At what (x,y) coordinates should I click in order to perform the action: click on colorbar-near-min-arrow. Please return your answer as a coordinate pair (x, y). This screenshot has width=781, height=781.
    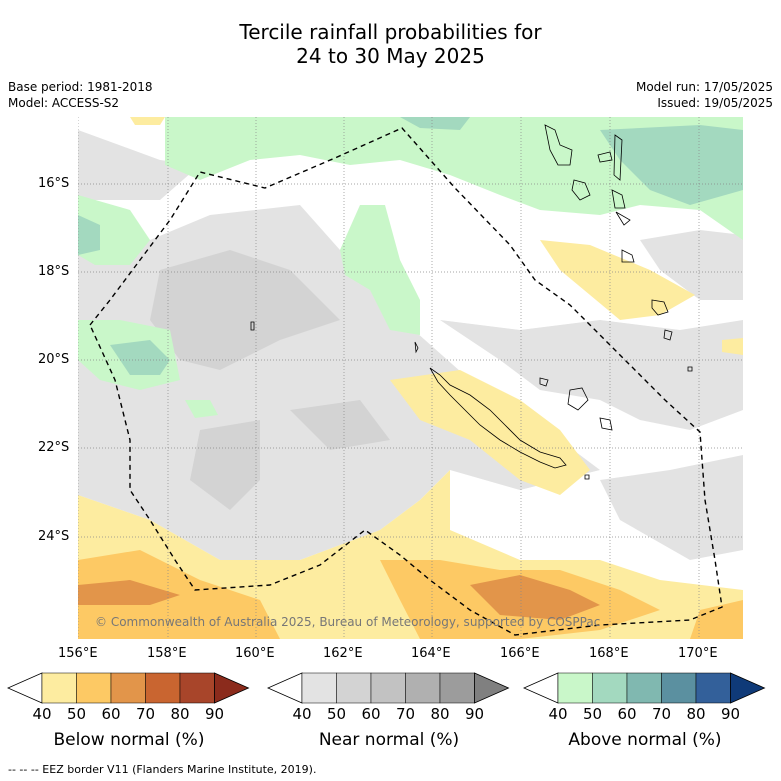
    Looking at the image, I should click on (285, 688).